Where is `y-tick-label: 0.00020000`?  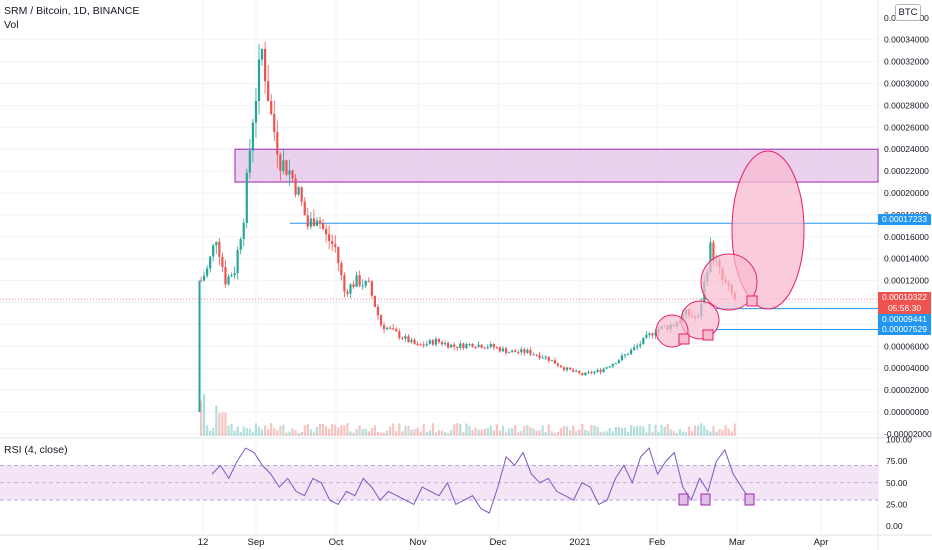
y-tick-label: 0.00020000 is located at coordinates (906, 193).